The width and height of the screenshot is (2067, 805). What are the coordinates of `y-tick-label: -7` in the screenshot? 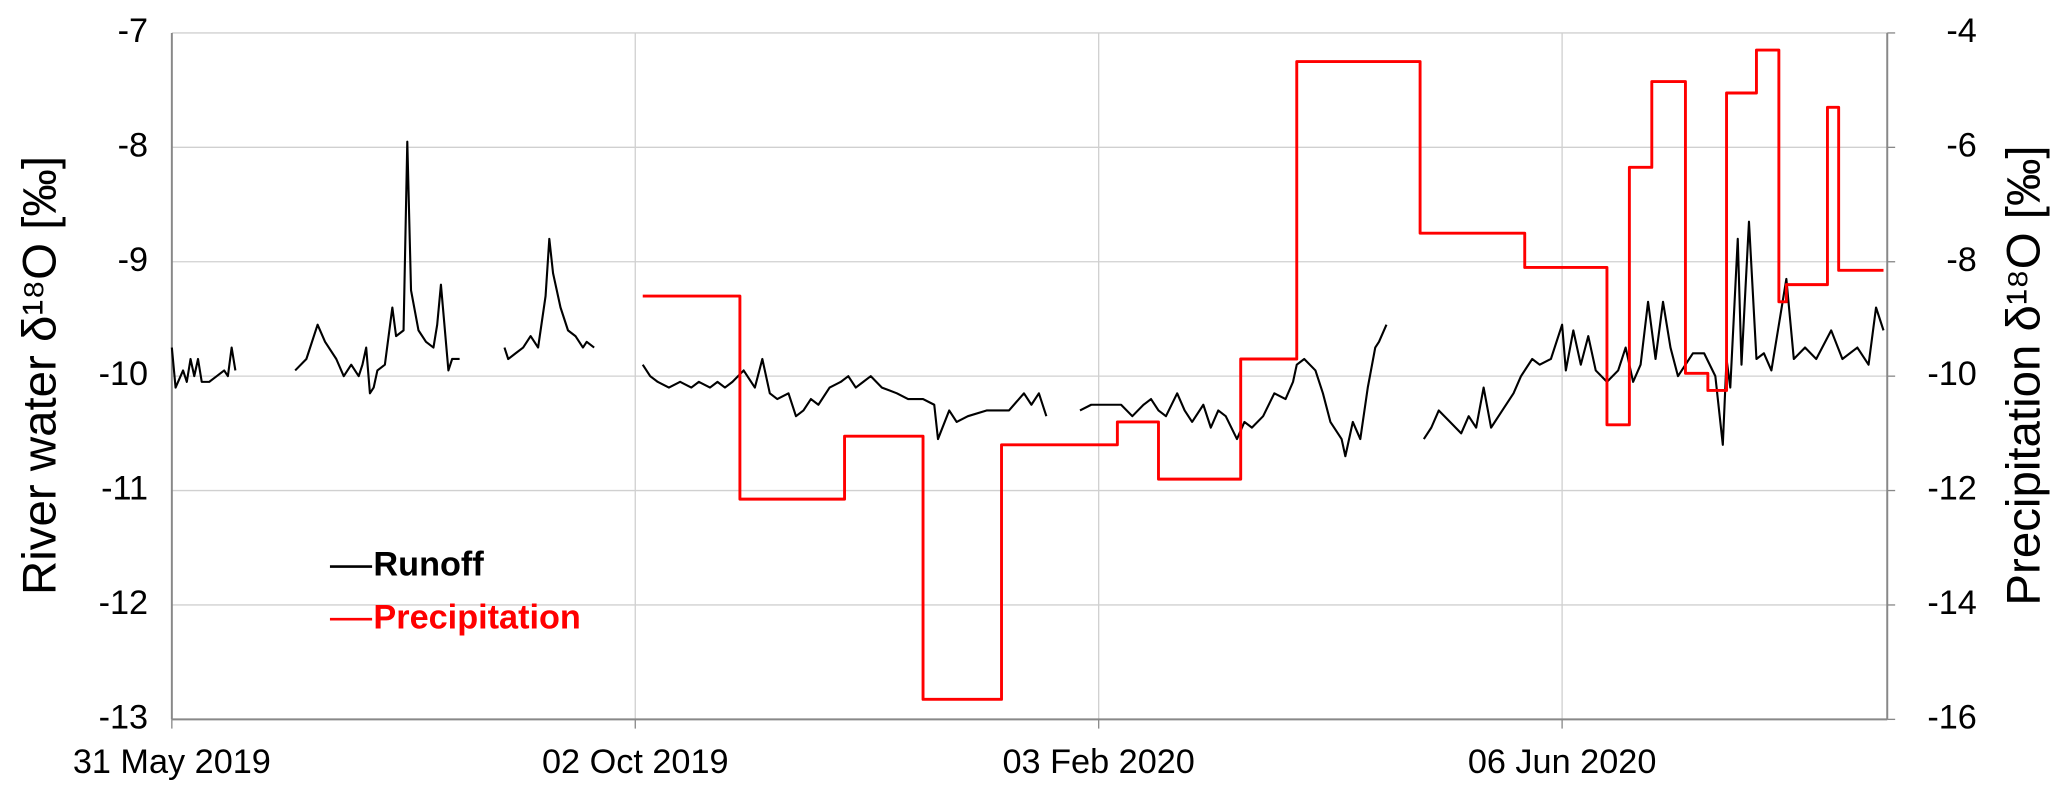 It's located at (133, 31).